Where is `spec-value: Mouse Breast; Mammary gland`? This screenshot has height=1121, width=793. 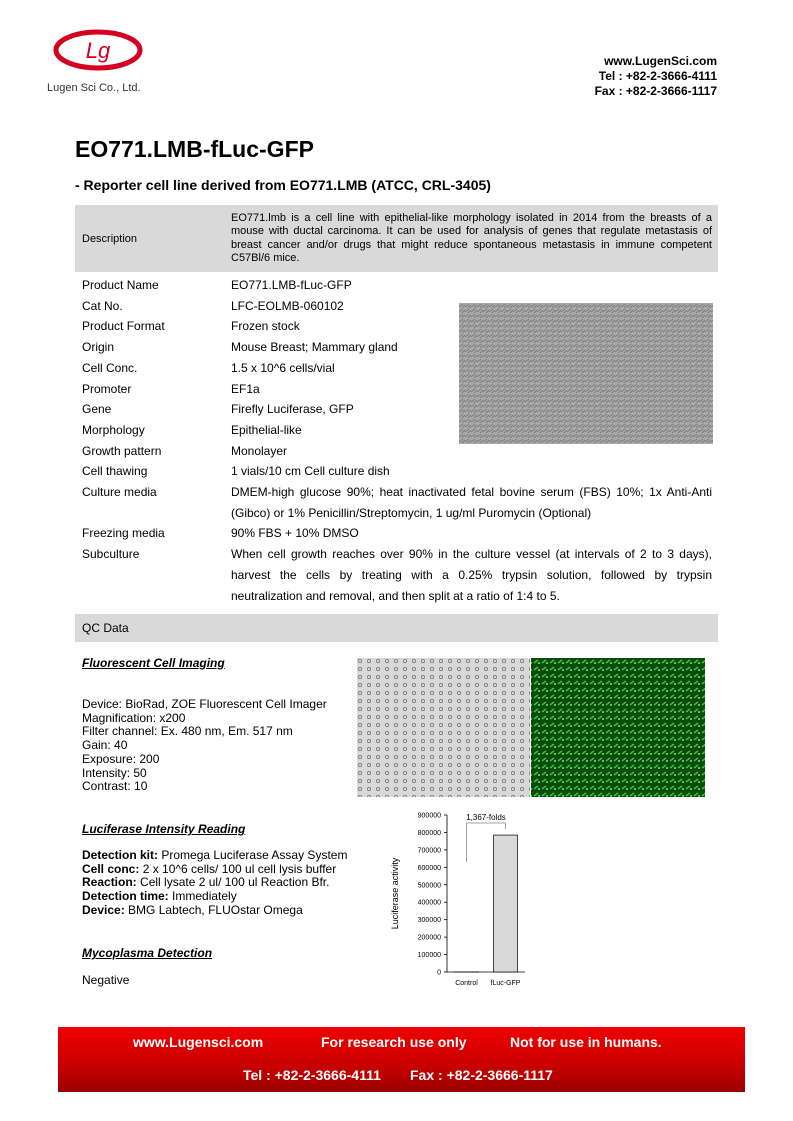 spec-value: Mouse Breast; Mammary gland is located at coordinates (314, 347).